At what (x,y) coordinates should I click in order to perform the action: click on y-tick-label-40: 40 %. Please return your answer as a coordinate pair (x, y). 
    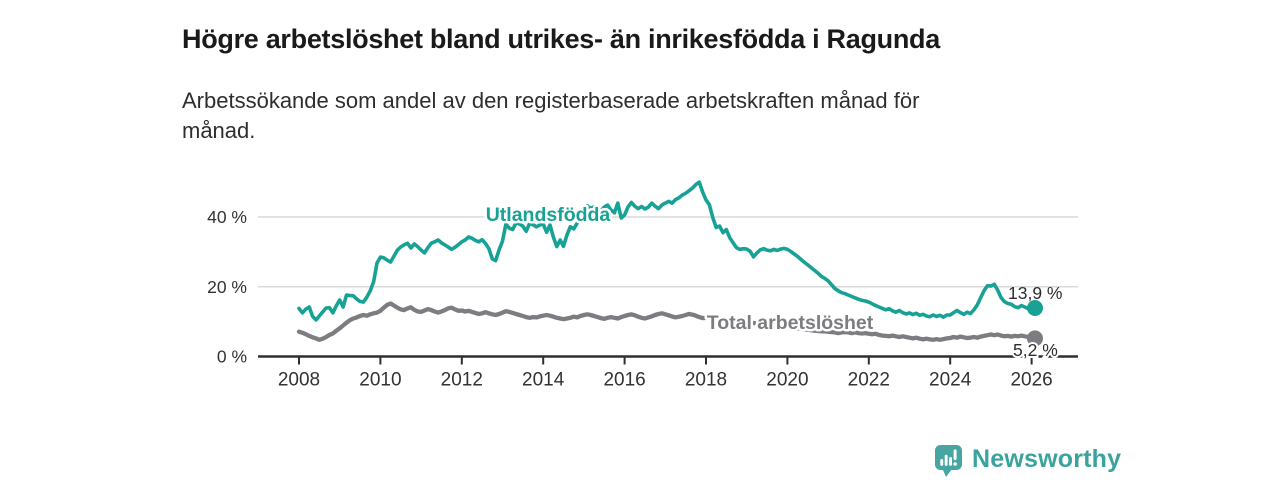
    Looking at the image, I should click on (227, 217).